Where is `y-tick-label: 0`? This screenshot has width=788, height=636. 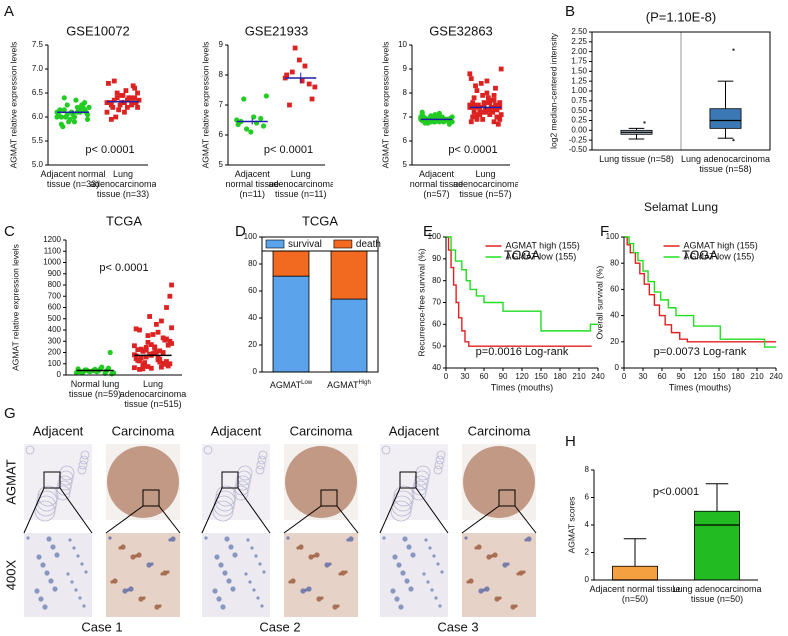
y-tick-label: 0 is located at coordinates (59, 374).